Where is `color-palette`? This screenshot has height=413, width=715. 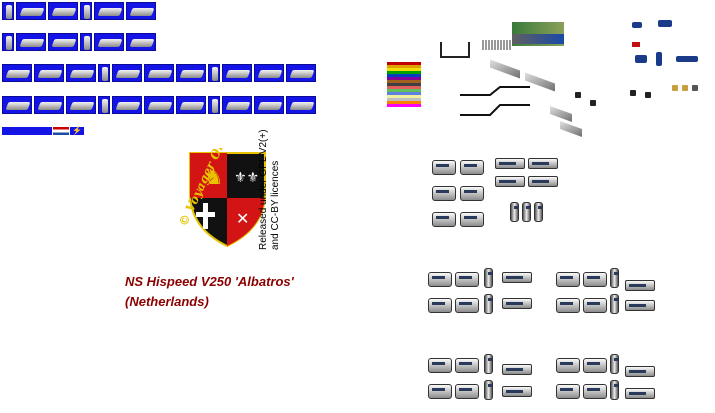 color-palette is located at coordinates (404, 84).